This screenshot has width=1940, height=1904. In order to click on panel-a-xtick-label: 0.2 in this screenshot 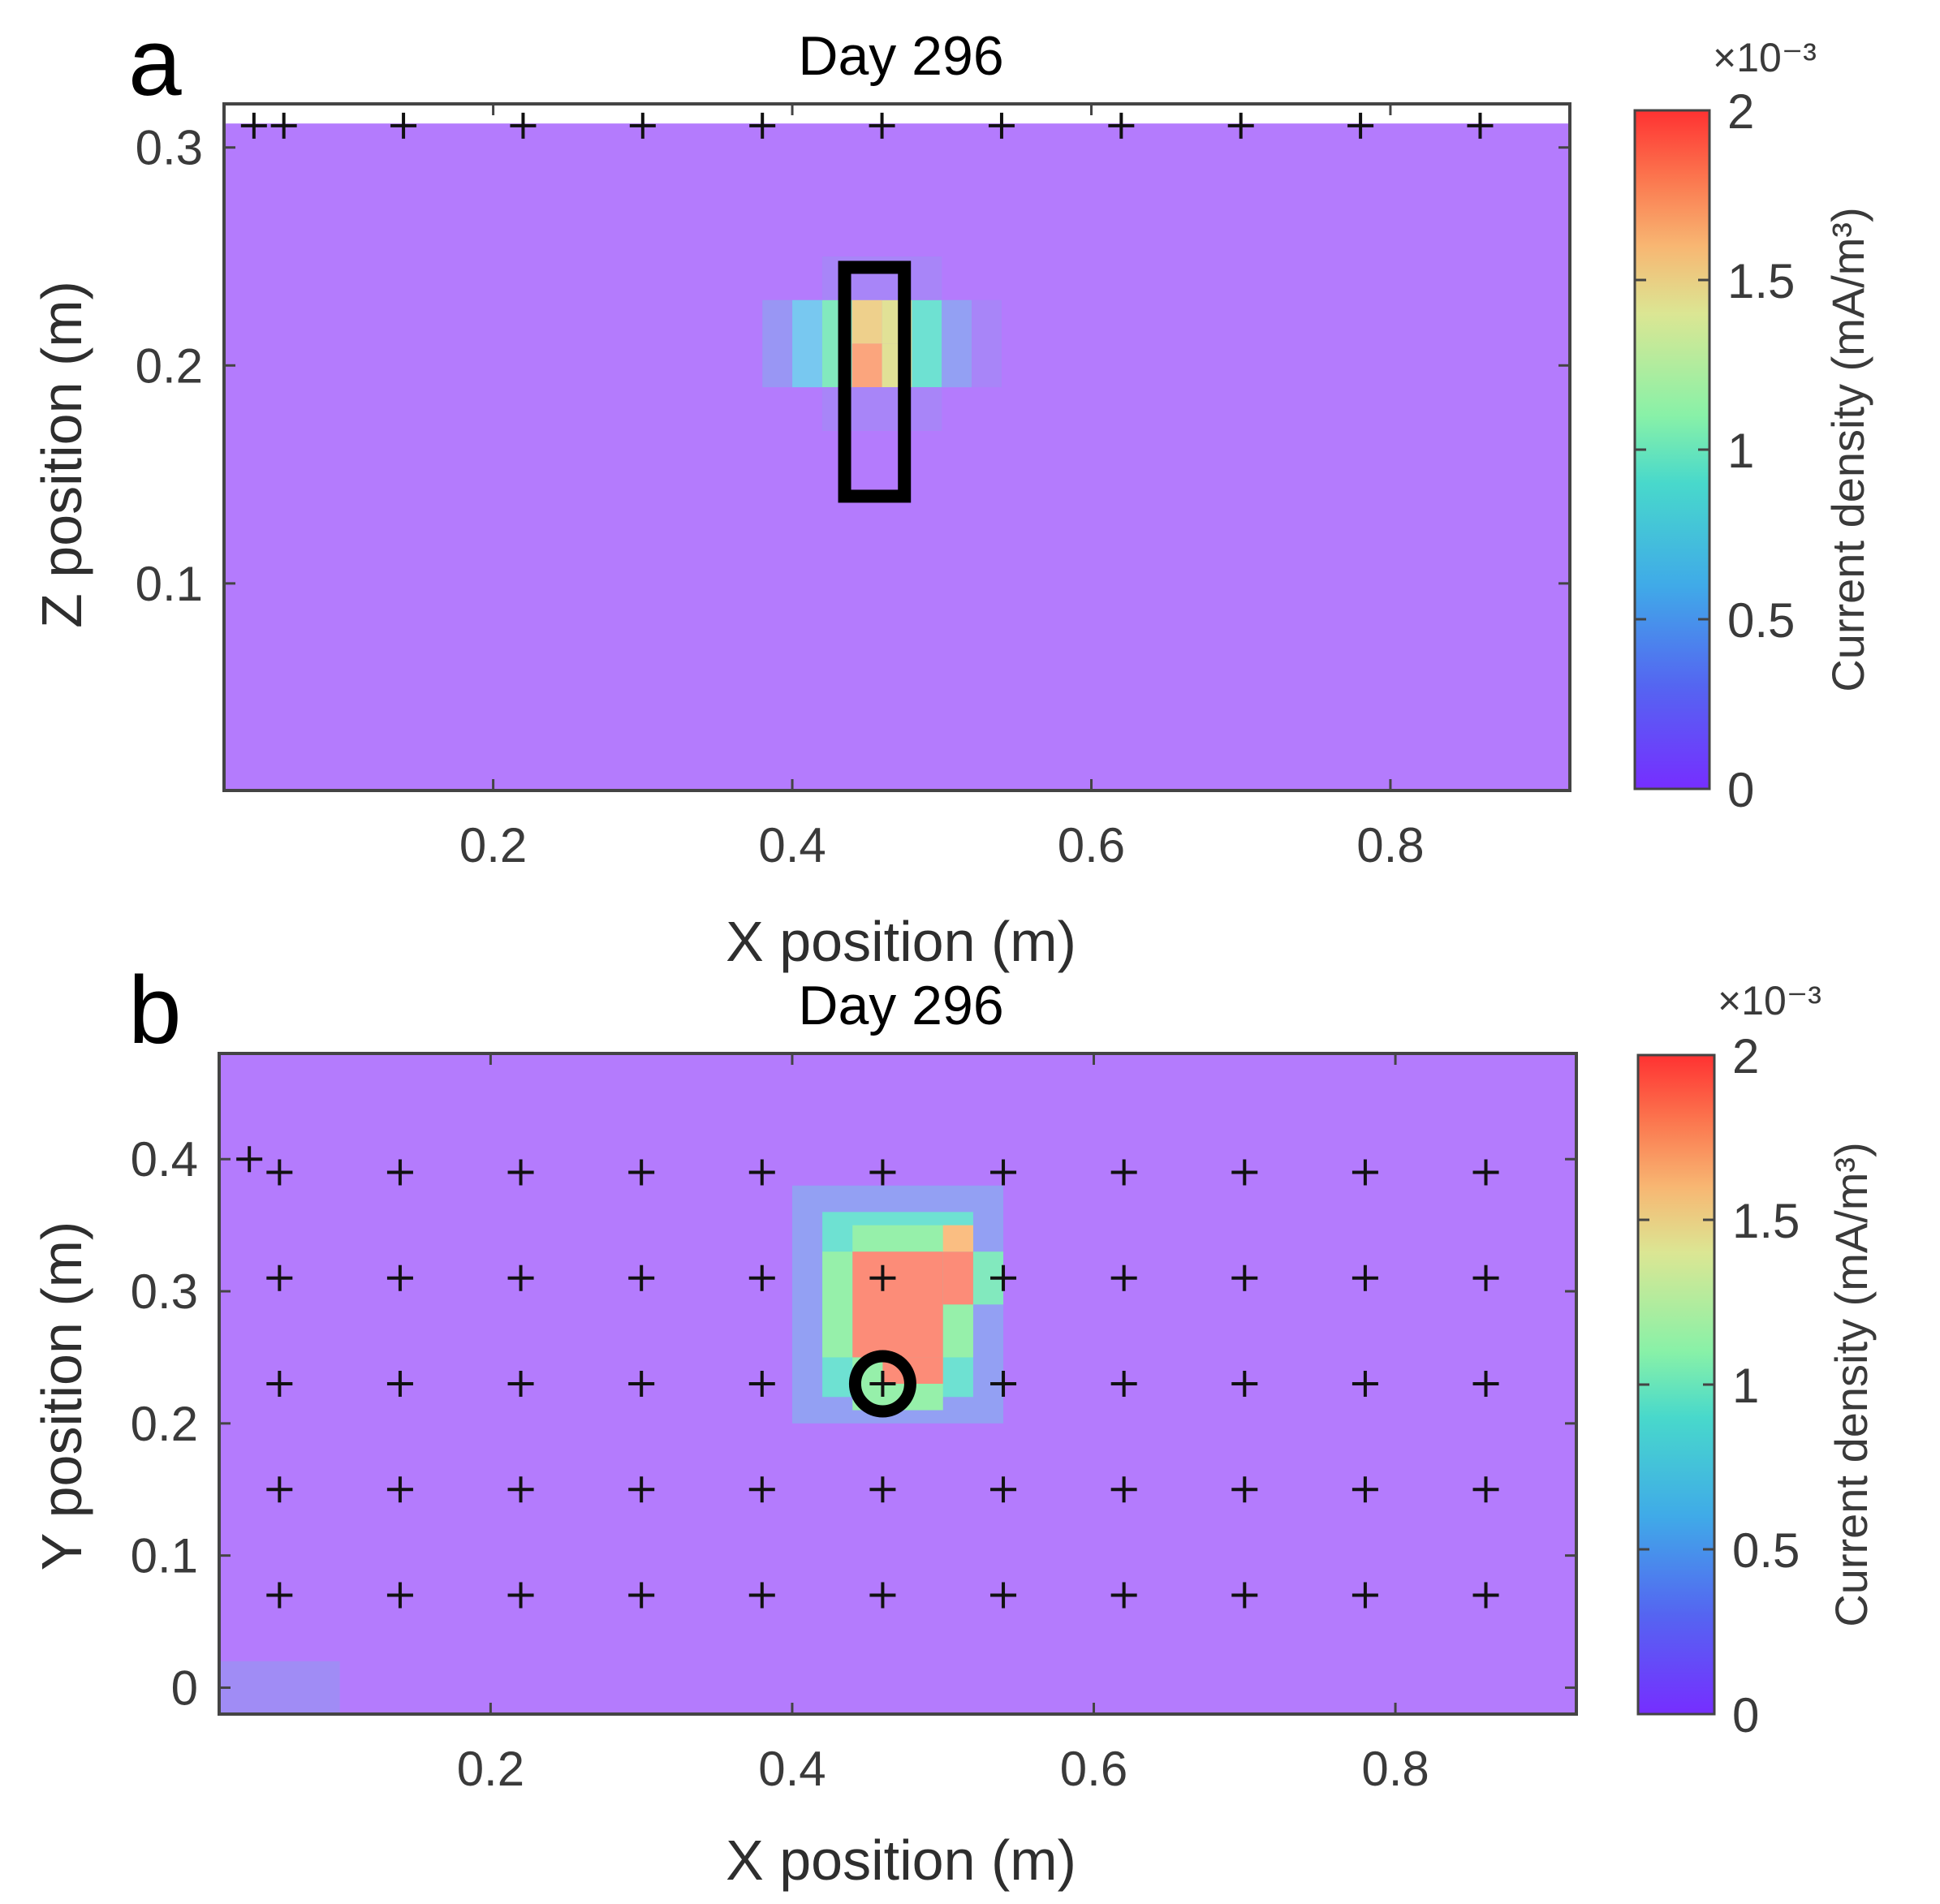, I will do `click(493, 845)`.